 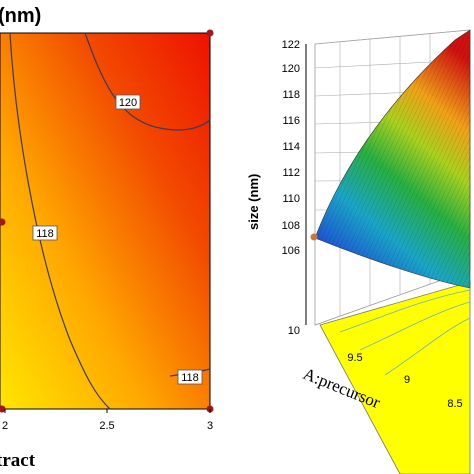 I want to click on z-tick: 110, so click(x=291, y=199).